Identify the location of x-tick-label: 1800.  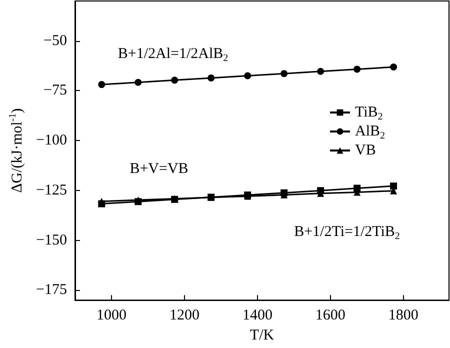
(403, 316).